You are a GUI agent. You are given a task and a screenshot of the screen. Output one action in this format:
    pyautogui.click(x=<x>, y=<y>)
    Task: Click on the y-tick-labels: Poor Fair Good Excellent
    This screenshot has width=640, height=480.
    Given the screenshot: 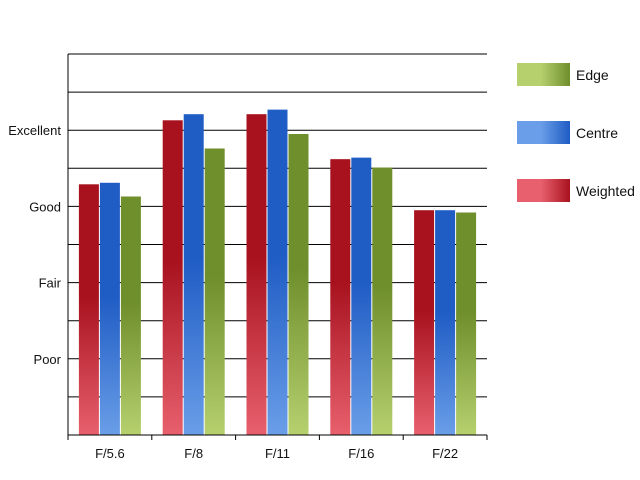 What is the action you would take?
    pyautogui.click(x=34, y=245)
    